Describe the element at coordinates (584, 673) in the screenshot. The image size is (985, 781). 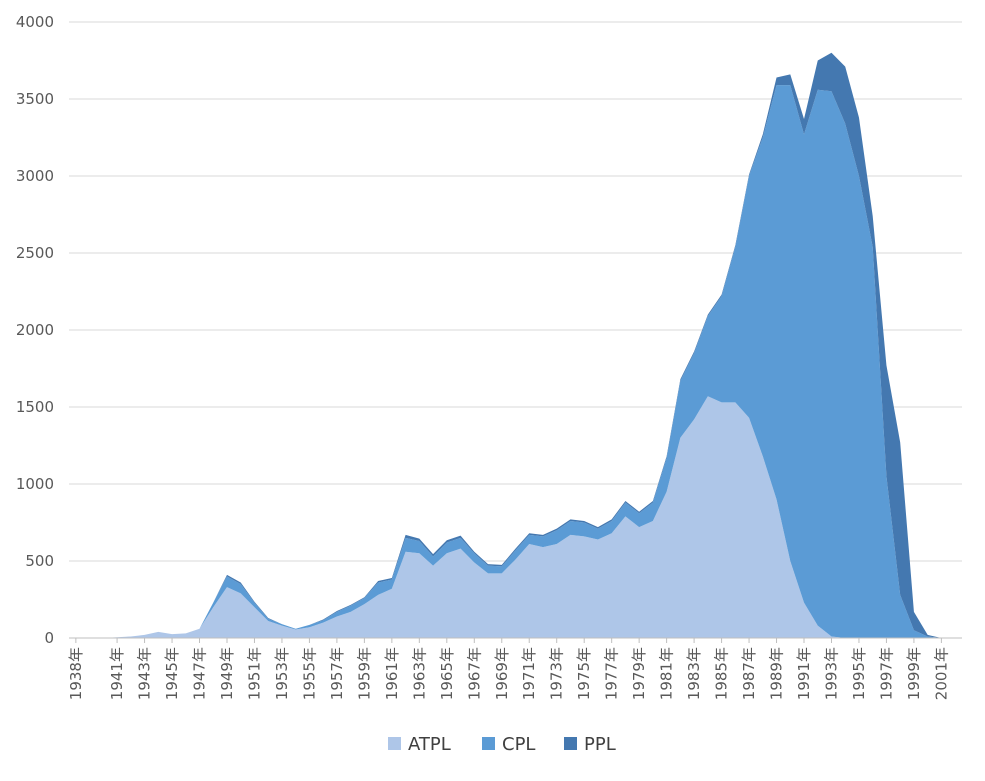
I see `x-tick-label: 1975年` at that location.